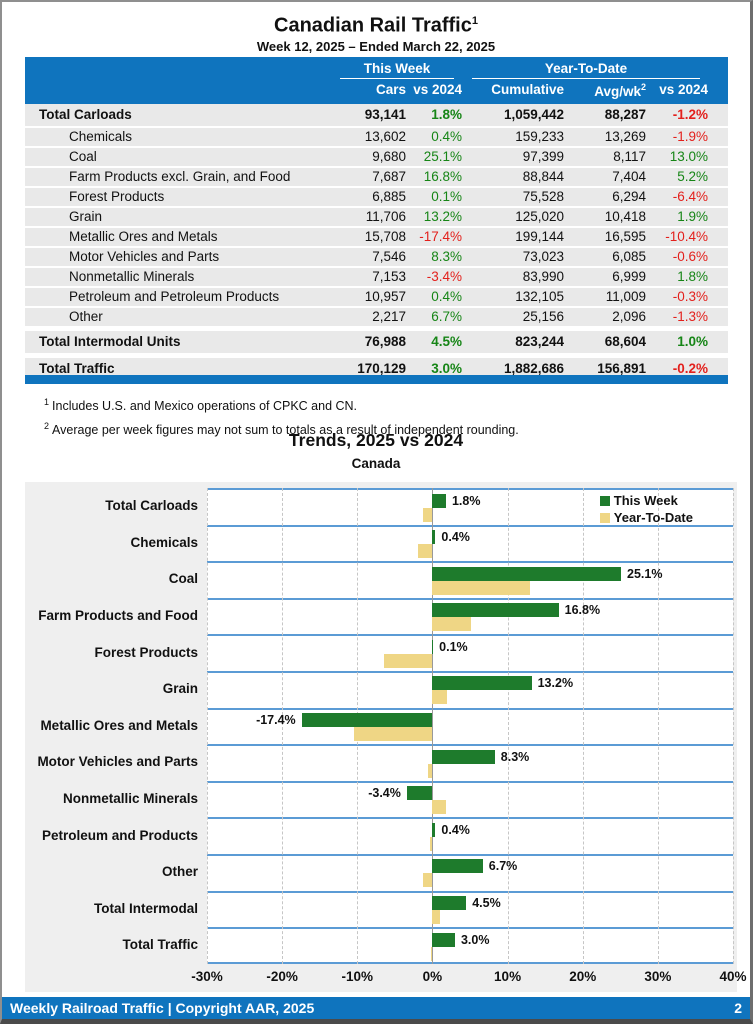 This screenshot has width=753, height=1024. Describe the element at coordinates (180, 689) in the screenshot. I see `chart-category-label: Grain` at that location.